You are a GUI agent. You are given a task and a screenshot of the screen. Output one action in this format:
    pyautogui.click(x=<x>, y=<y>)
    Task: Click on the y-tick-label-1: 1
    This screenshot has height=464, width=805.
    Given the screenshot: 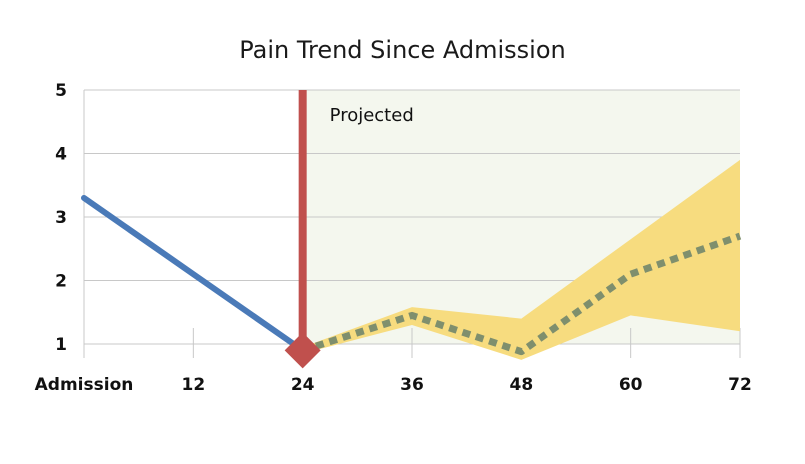 What is the action you would take?
    pyautogui.click(x=61, y=345)
    